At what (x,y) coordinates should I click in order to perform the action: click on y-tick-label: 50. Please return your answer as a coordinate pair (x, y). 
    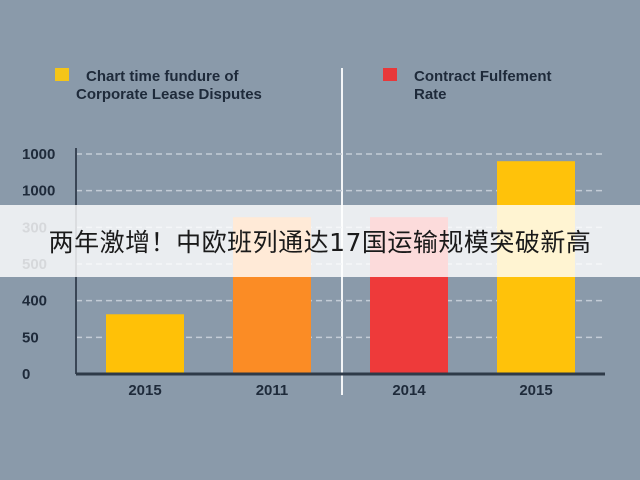
    Looking at the image, I should click on (30, 337).